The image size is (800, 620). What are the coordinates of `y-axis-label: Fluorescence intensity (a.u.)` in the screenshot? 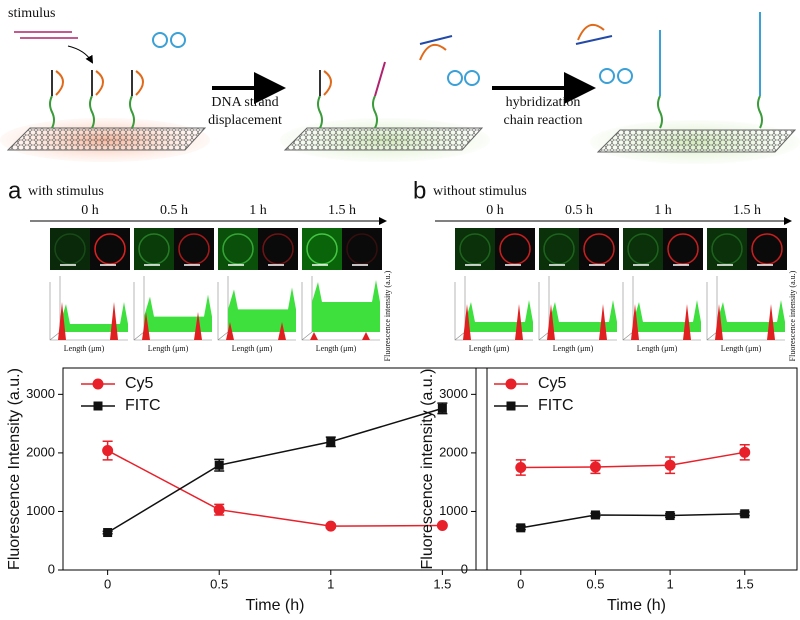 It's located at (427, 469).